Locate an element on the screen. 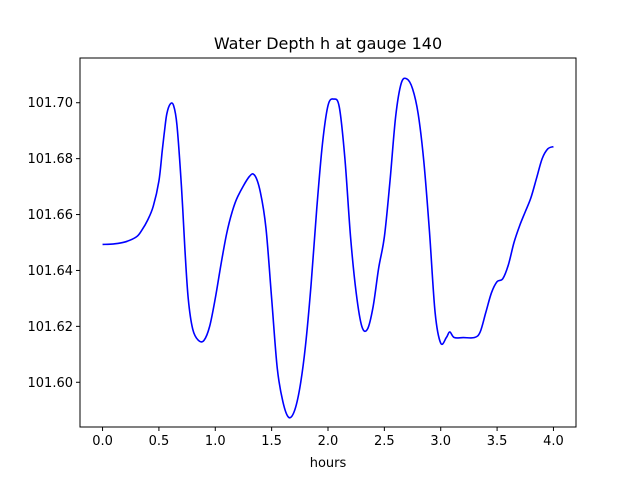  y-tick-label: 101.66 is located at coordinates (51, 215).